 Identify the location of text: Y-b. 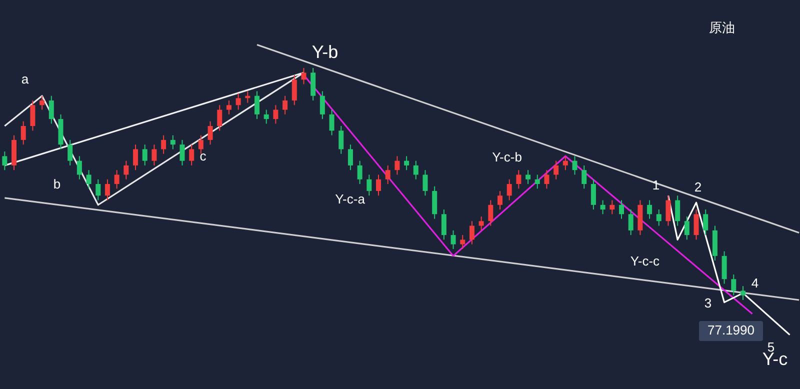
(325, 52).